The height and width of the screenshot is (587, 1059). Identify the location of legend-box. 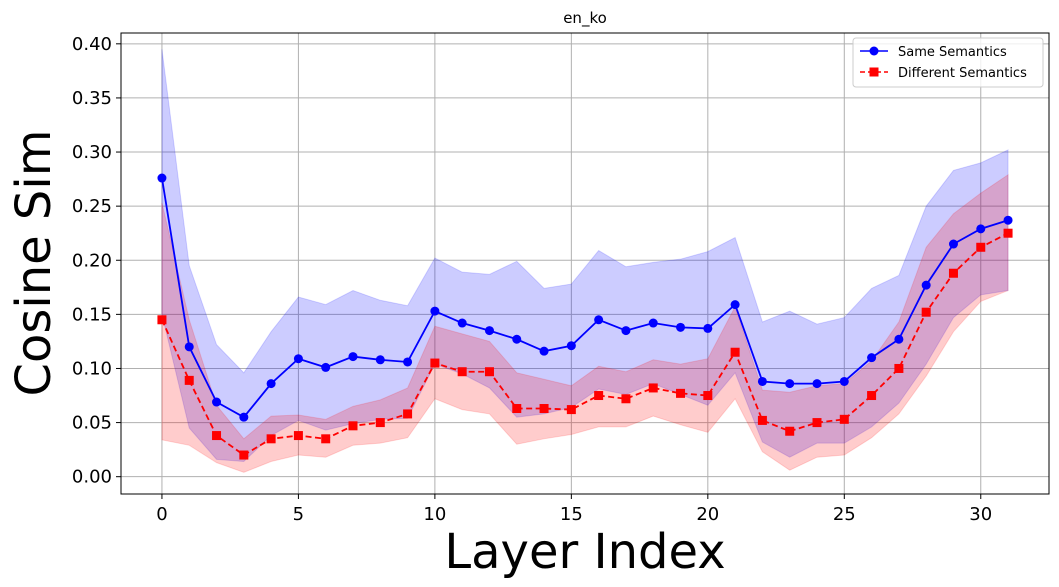
(948, 62).